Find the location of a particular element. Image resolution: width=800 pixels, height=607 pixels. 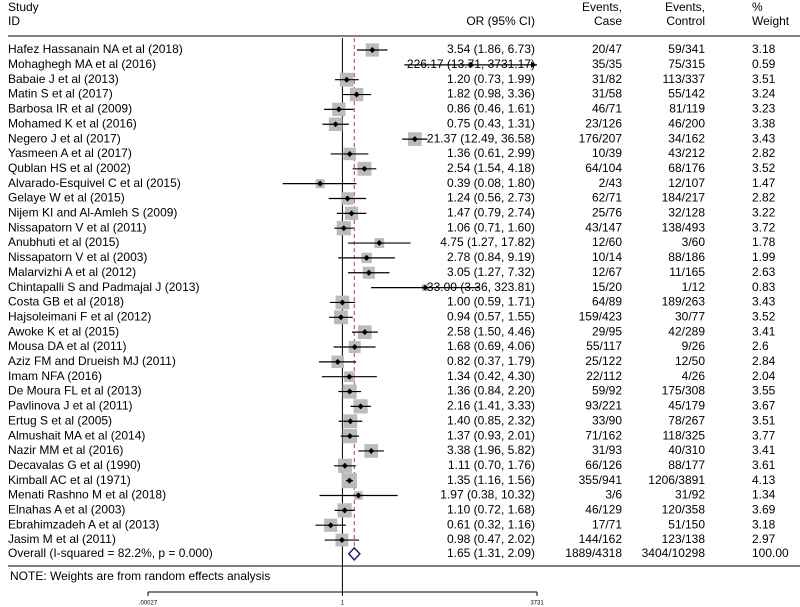

study-label: Barbosa IR et al (2009) is located at coordinates (70, 109).